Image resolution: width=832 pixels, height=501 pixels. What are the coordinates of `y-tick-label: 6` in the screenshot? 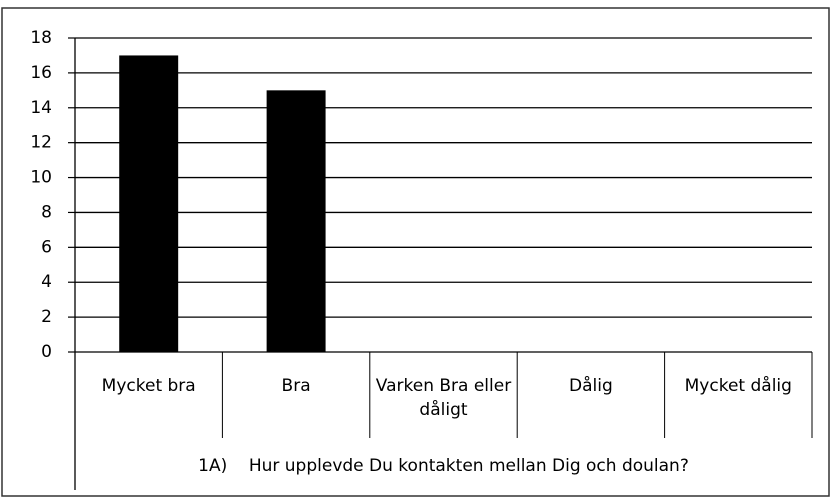 It's located at (46, 247).